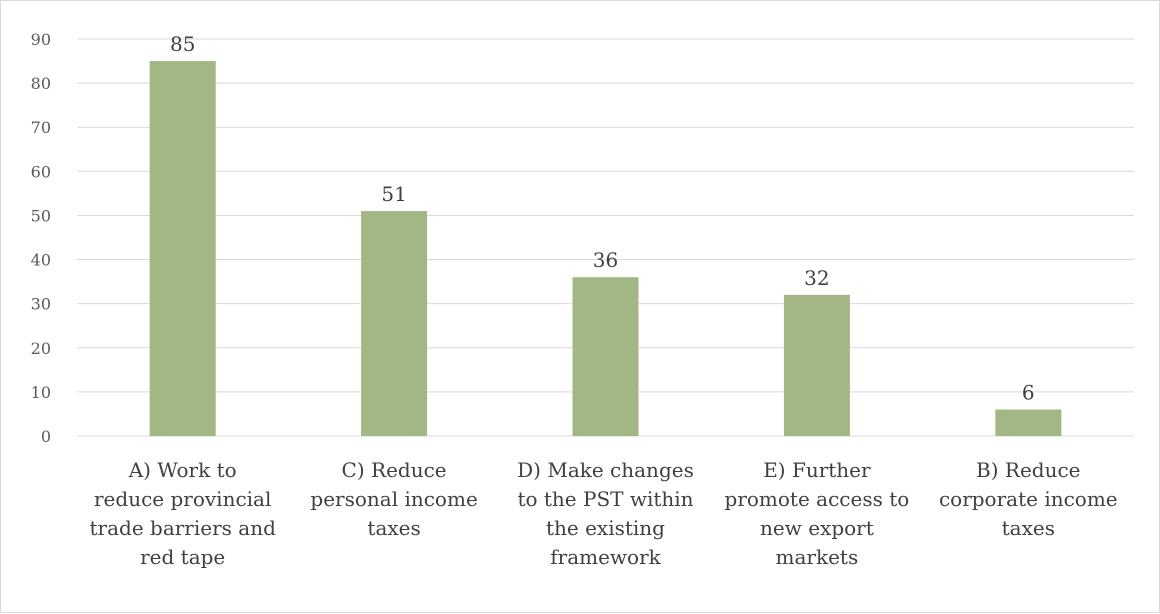 The image size is (1160, 614). I want to click on y-tick-label: 90, so click(41, 39).